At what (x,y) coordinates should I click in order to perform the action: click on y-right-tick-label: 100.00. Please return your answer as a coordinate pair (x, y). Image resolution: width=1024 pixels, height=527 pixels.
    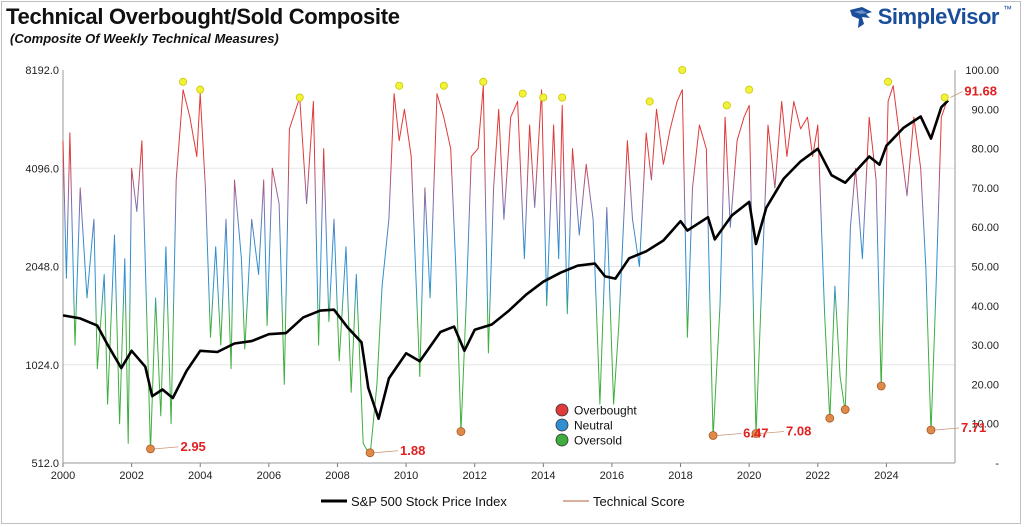
    Looking at the image, I should click on (982, 71).